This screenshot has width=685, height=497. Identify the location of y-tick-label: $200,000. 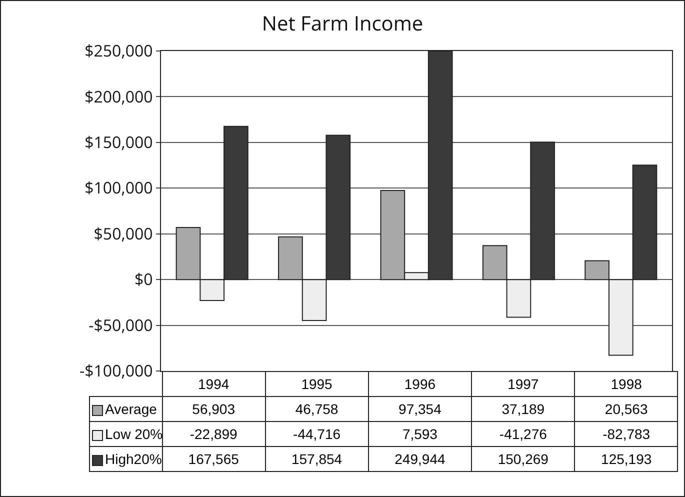
(118, 96).